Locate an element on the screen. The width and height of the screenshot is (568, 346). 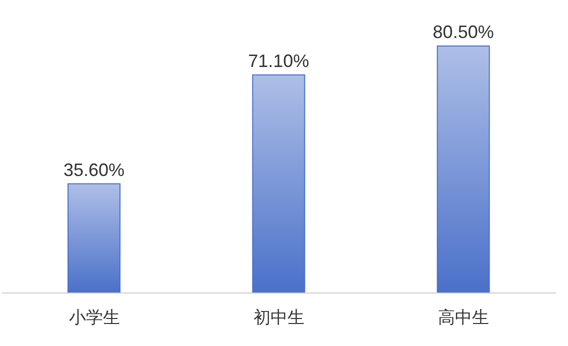
x-tick-label: 小学生 is located at coordinates (94, 318).